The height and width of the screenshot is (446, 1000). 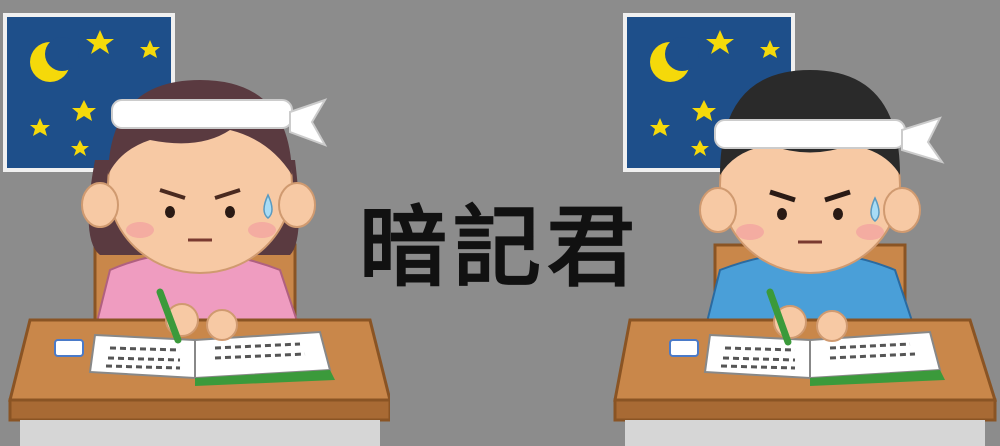 What do you see at coordinates (204, 177) in the screenshot?
I see `girl-head` at bounding box center [204, 177].